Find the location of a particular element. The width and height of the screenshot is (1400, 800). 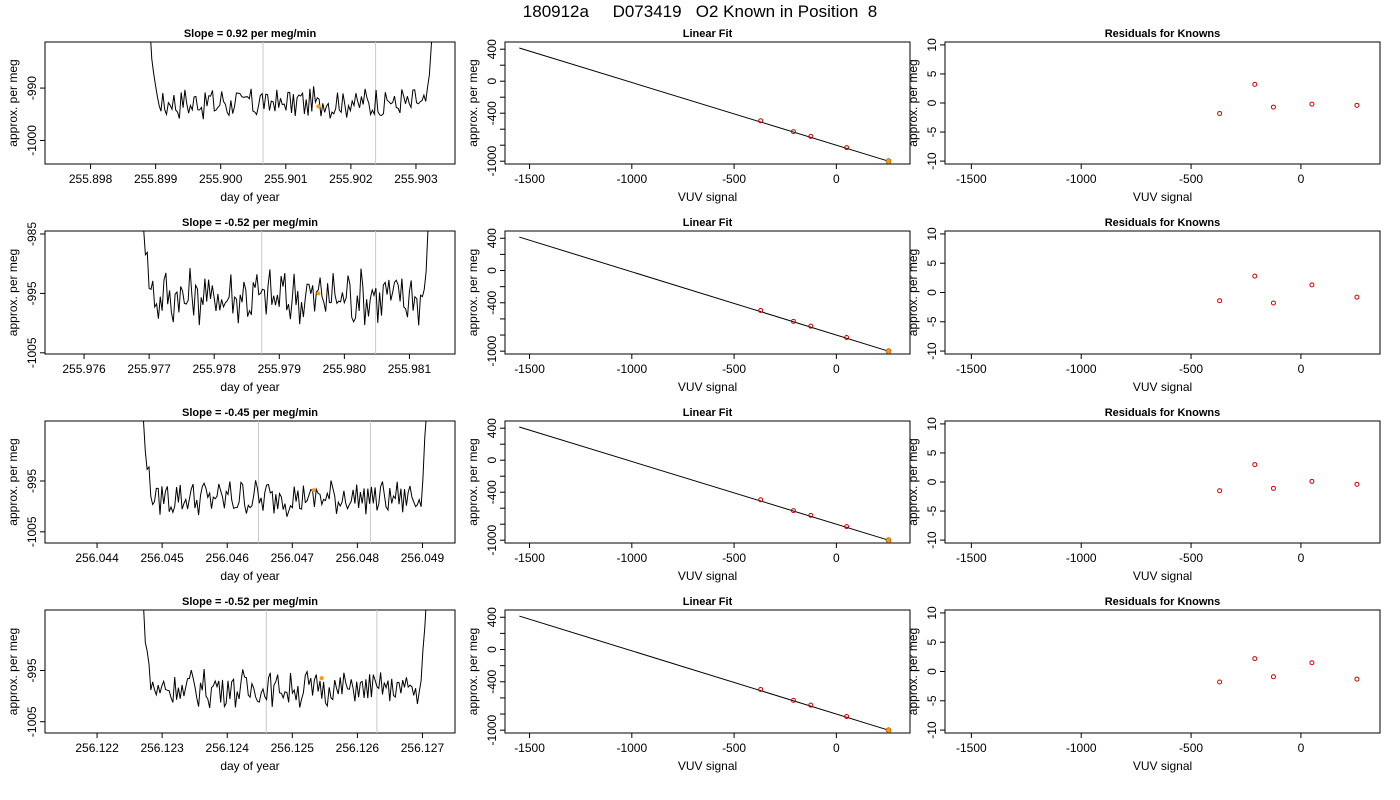

x-tick-label: 255.980 is located at coordinates (345, 369).